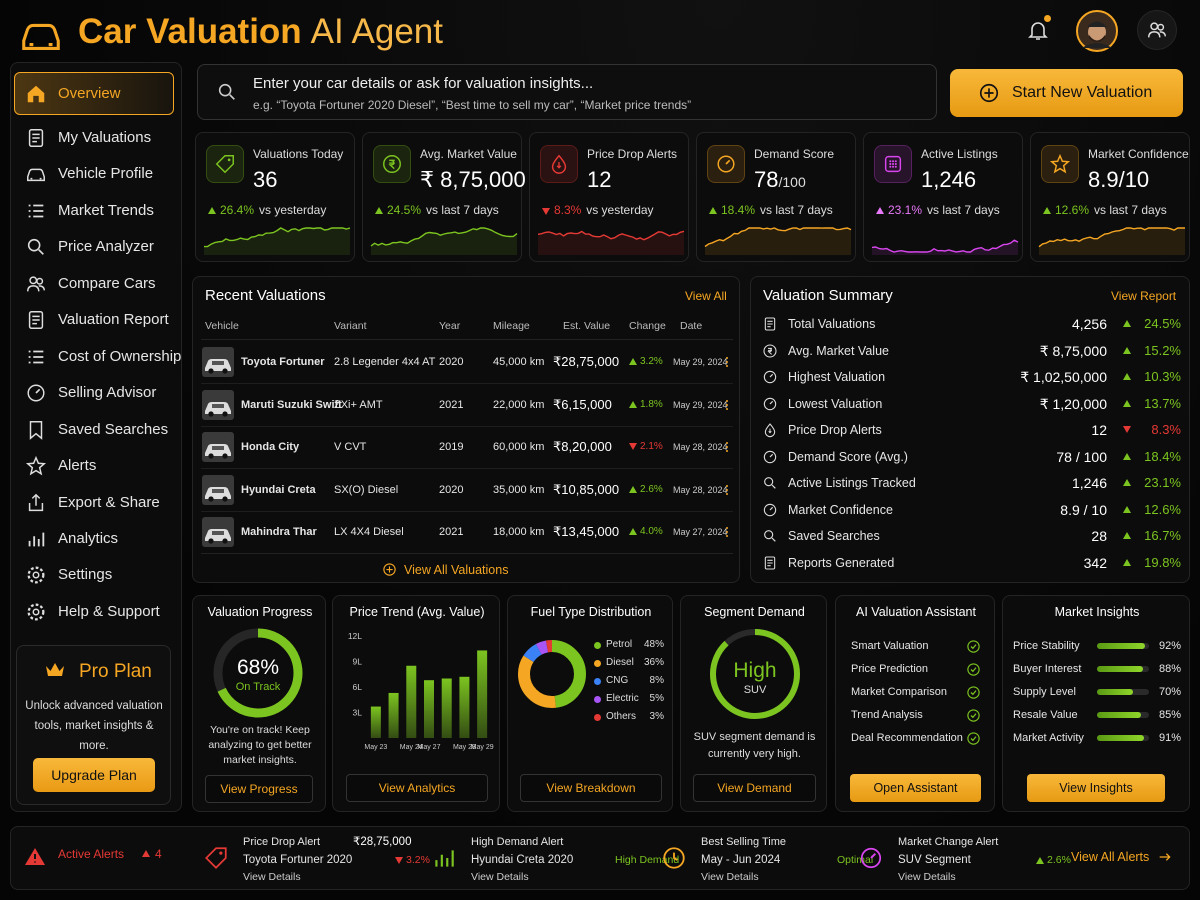 The width and height of the screenshot is (1200, 900). Describe the element at coordinates (94, 775) in the screenshot. I see `upgrade-button: Upgrade Plan` at that location.